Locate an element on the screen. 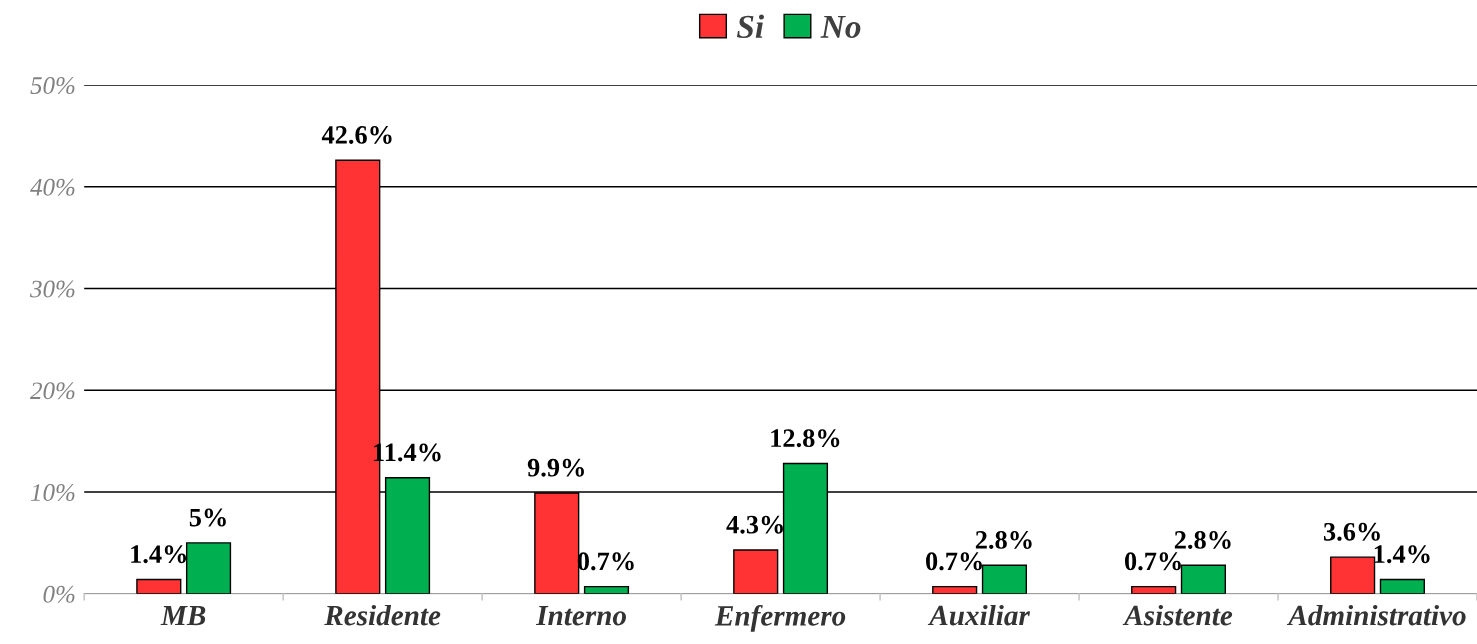 The width and height of the screenshot is (1477, 644). y-tick-label: 0% is located at coordinates (59, 594).